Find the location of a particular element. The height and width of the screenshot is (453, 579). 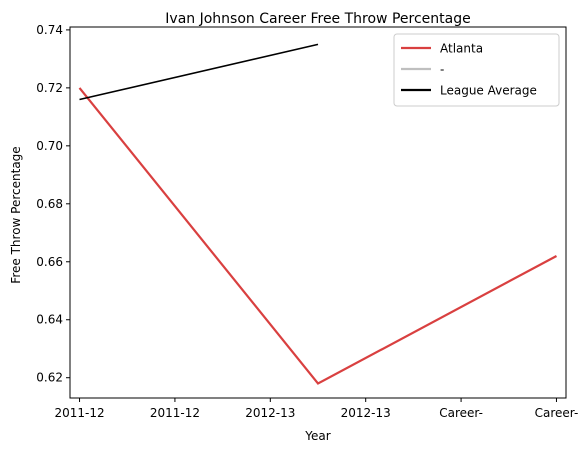

legend-box is located at coordinates (476, 70).